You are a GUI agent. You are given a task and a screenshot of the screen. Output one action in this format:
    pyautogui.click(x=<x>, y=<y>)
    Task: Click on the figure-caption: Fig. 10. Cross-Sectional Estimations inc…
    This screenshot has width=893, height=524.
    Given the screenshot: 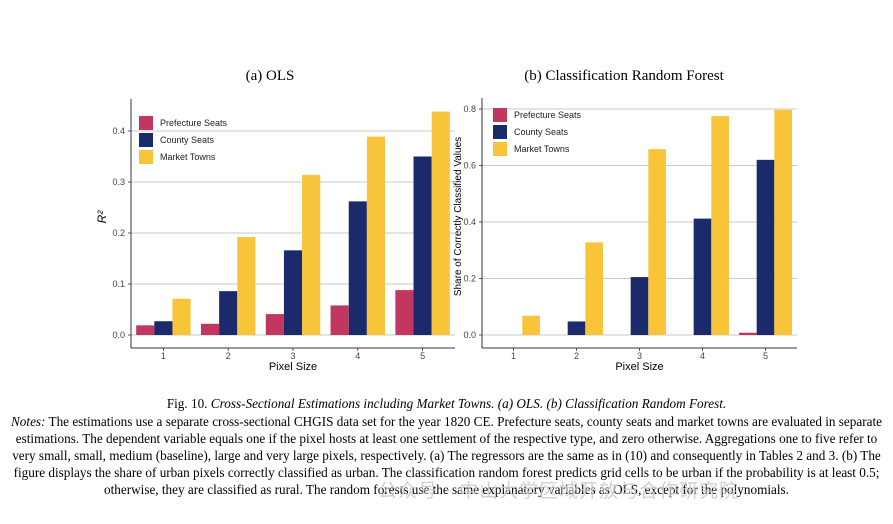 What is the action you would take?
    pyautogui.click(x=446, y=404)
    